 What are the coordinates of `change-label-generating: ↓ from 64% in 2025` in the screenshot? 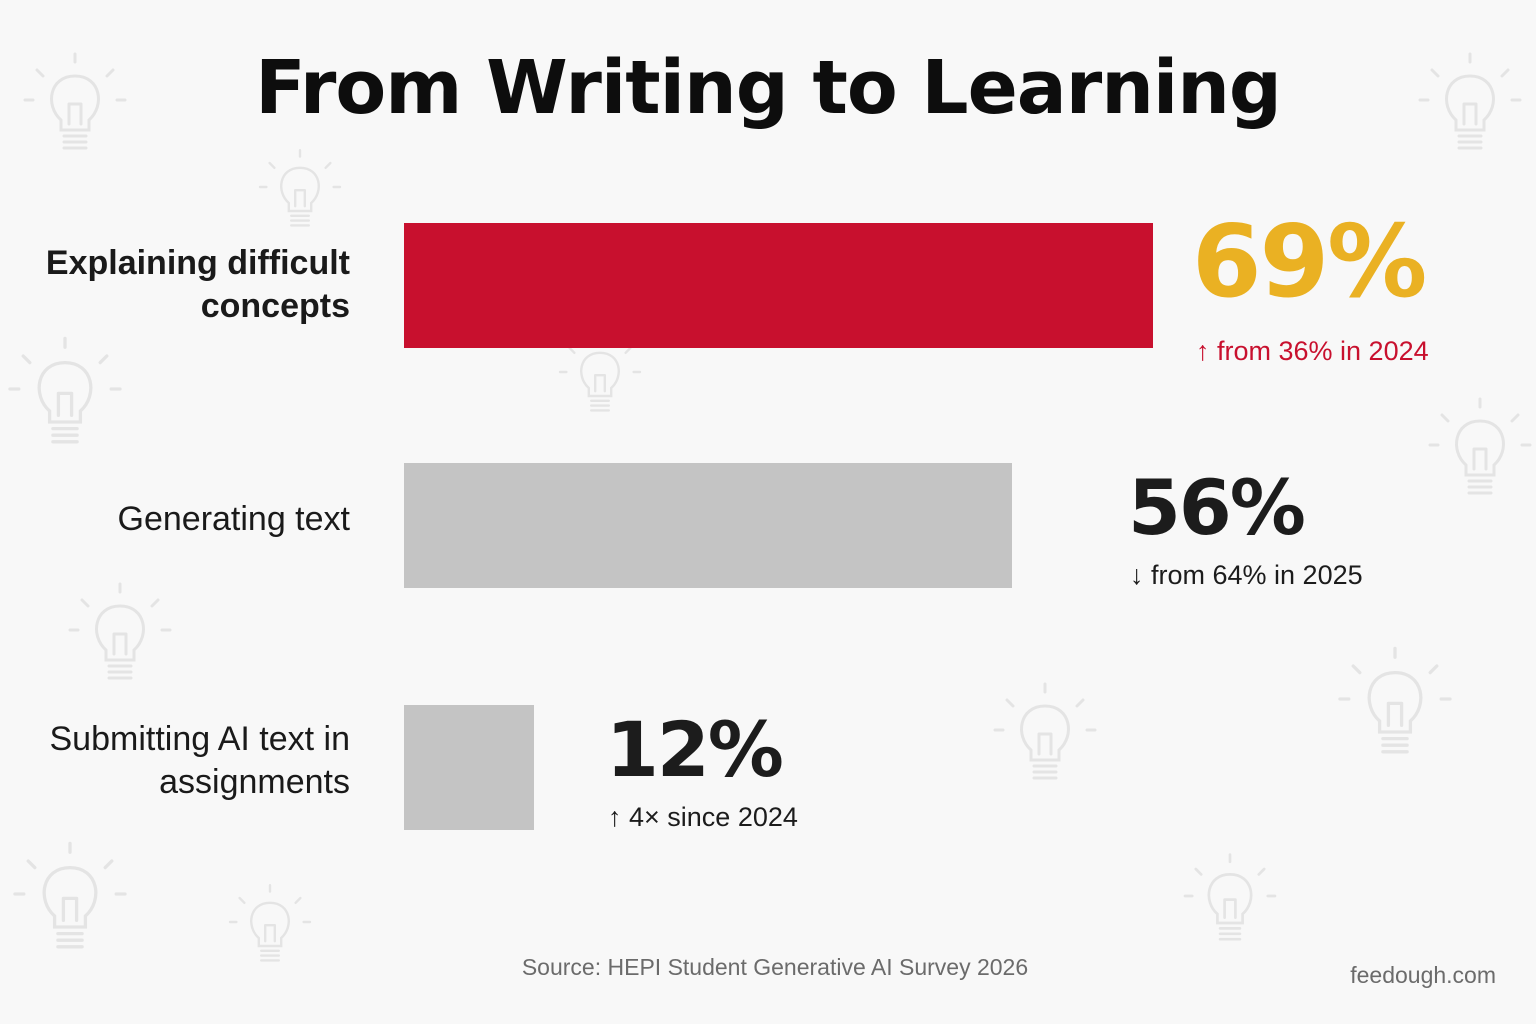 It's located at (1246, 575).